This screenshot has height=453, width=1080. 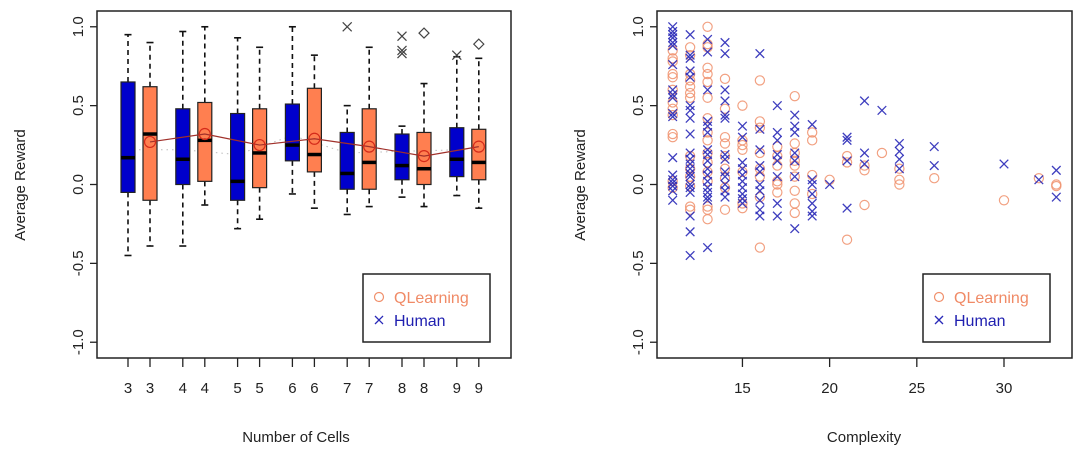 I want to click on y-tick-label: 0.5, so click(x=638, y=105).